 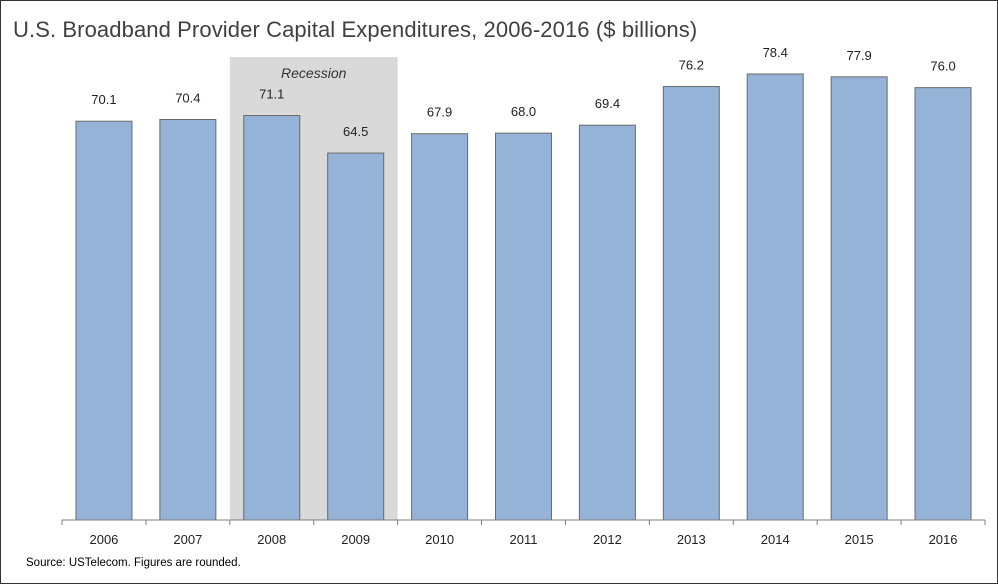 I want to click on bar-2011, so click(x=523, y=326).